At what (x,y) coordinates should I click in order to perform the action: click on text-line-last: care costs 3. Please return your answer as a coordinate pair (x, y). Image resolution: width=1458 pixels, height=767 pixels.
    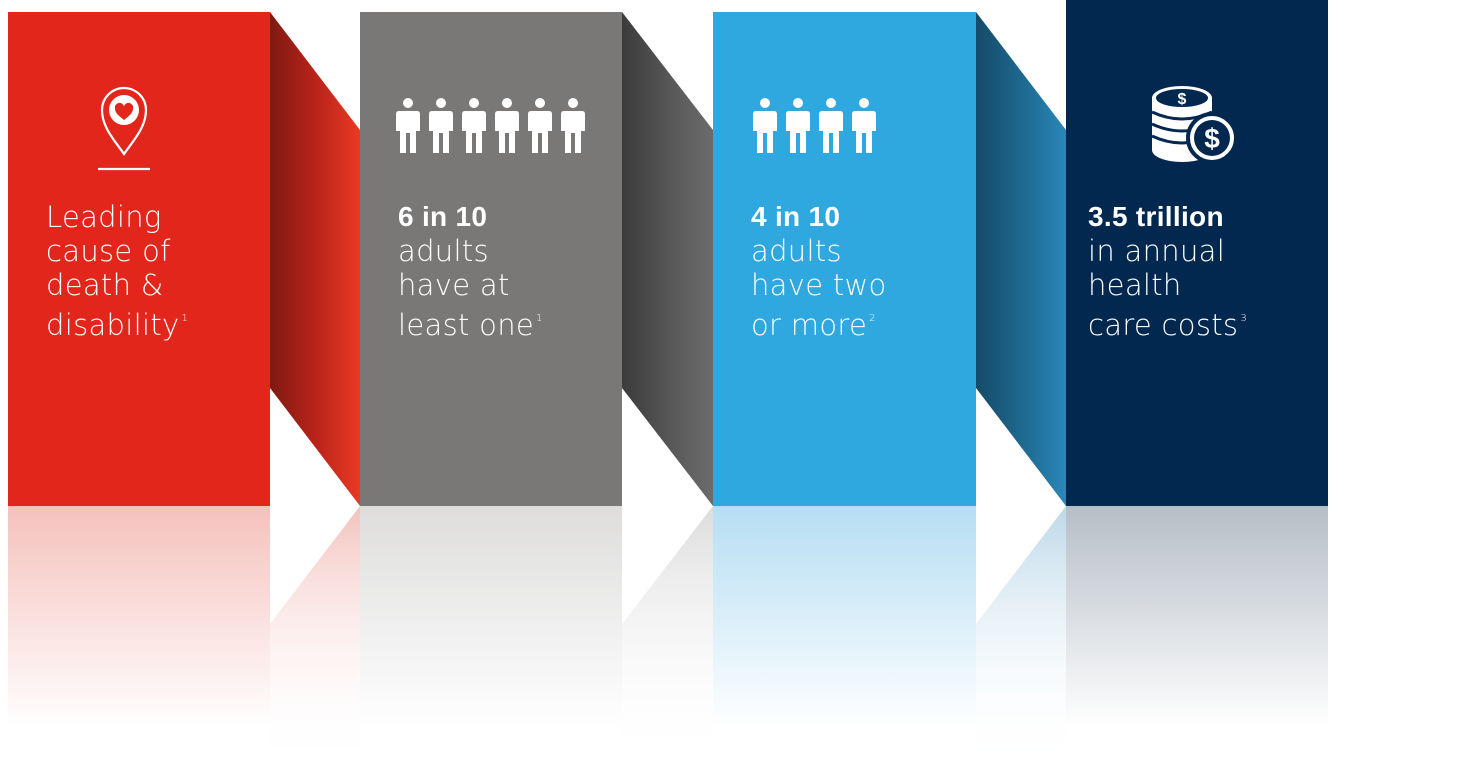
    Looking at the image, I should click on (1202, 322).